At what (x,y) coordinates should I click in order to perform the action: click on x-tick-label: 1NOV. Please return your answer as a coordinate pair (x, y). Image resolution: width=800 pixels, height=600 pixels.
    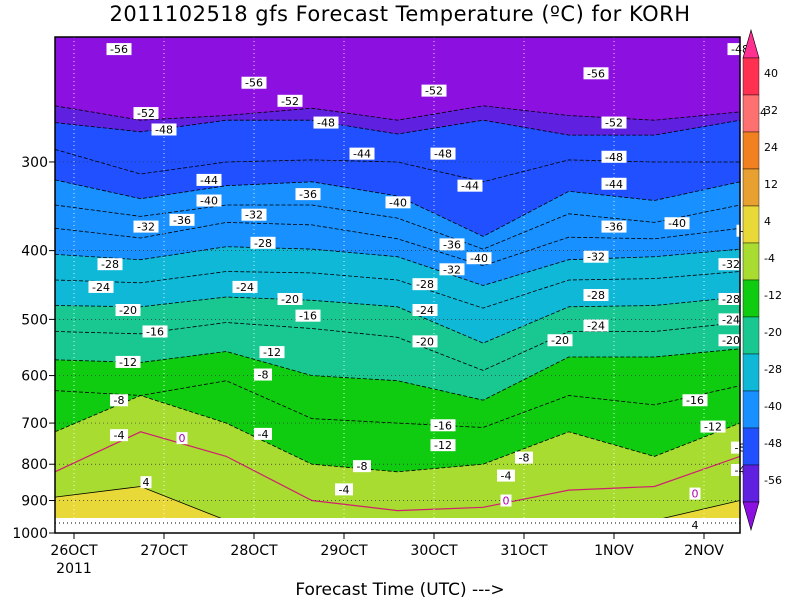
    Looking at the image, I should click on (614, 551).